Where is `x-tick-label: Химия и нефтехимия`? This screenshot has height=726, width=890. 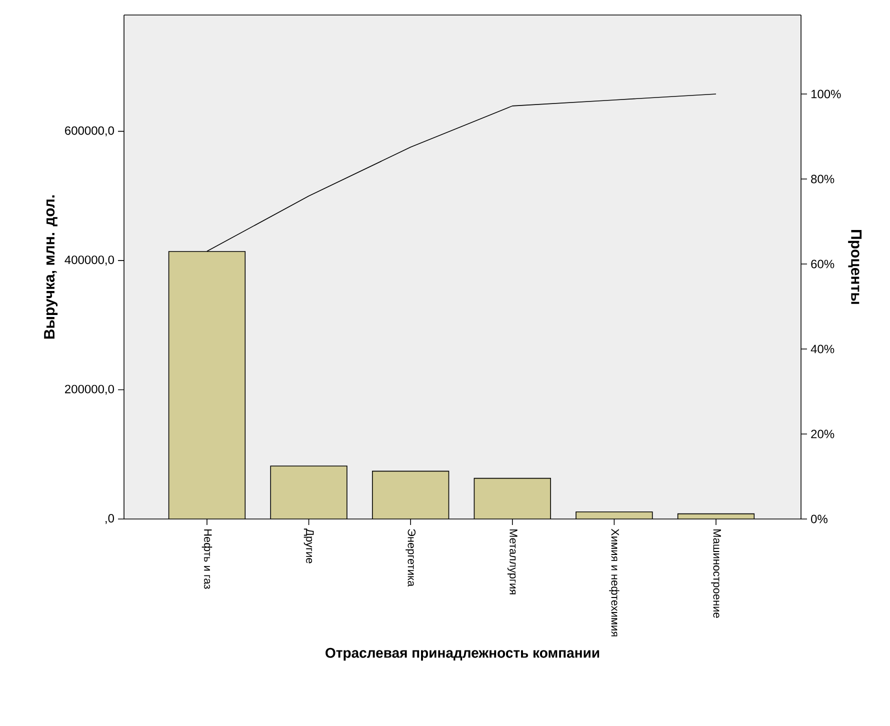
x-tick-label: Химия и нефтехимия is located at coordinates (614, 582).